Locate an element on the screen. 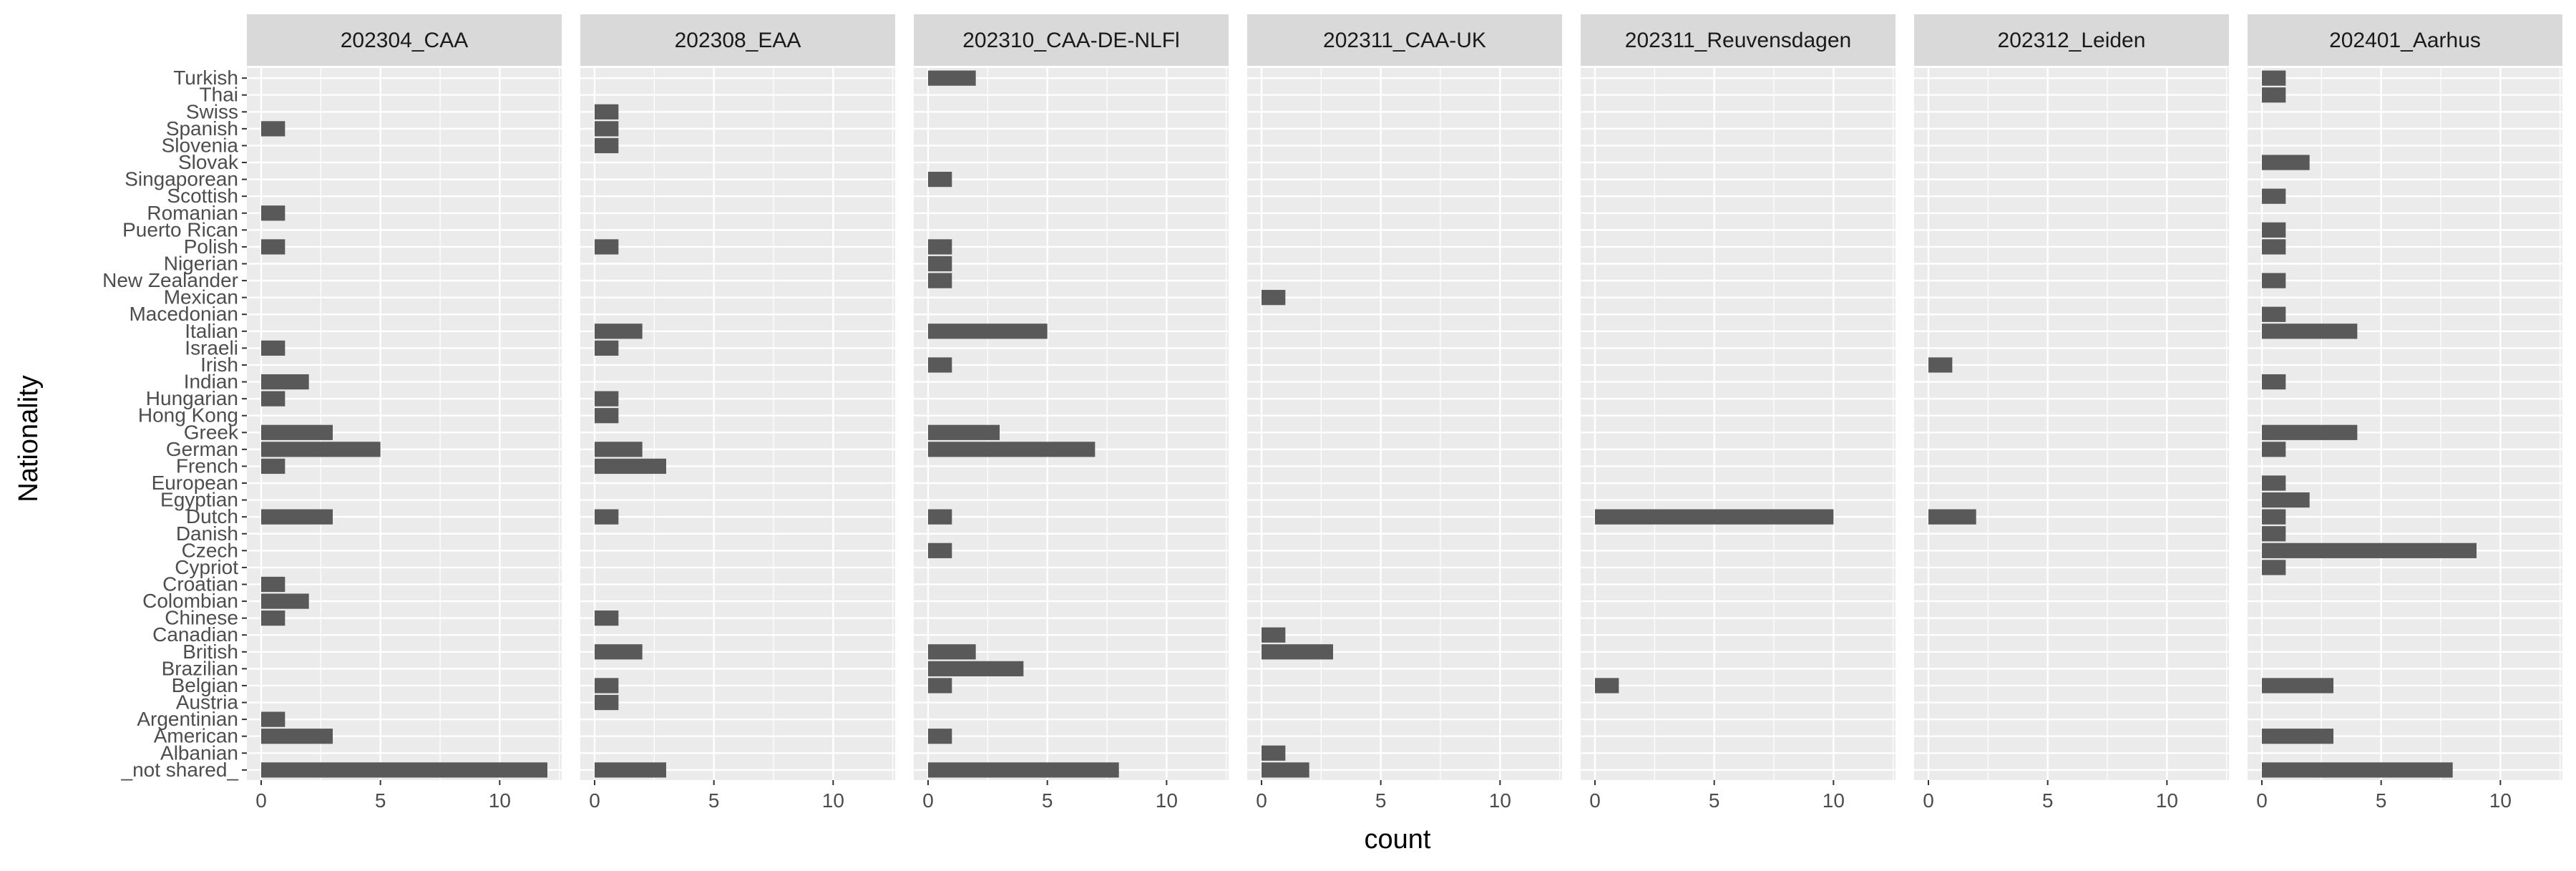  y-tick-label: Slovenia is located at coordinates (200, 145).